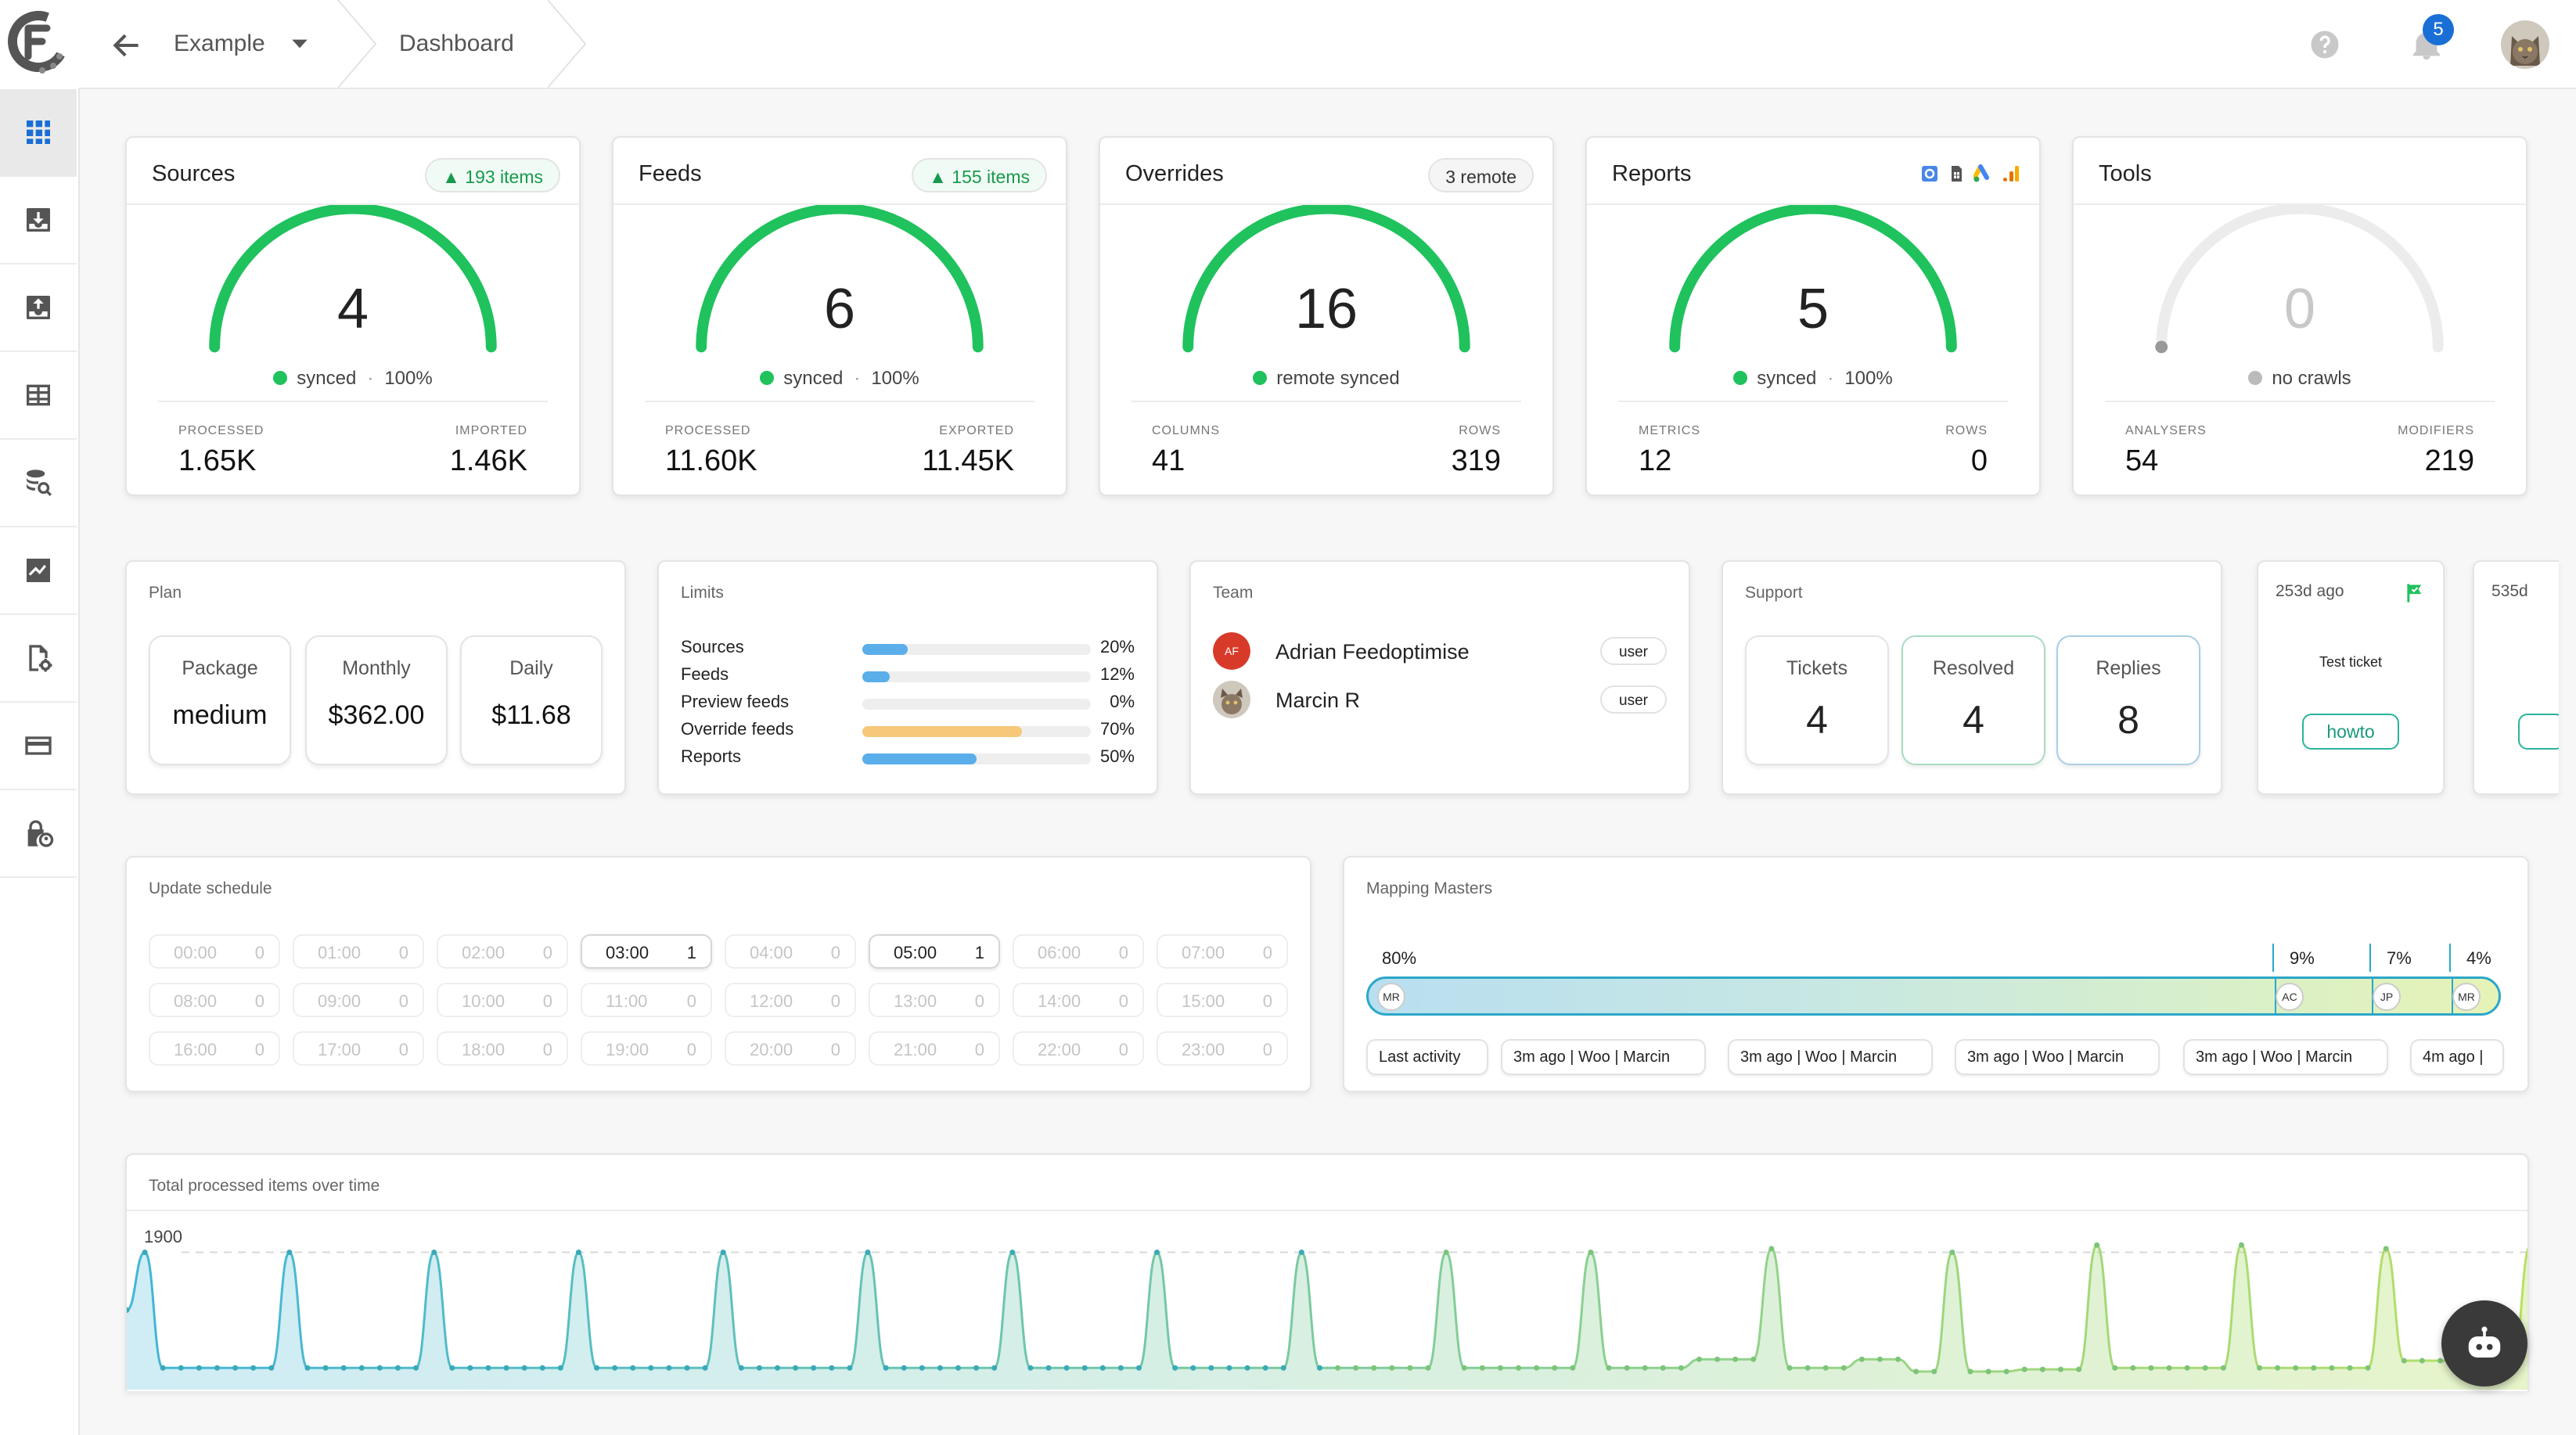 This screenshot has height=1435, width=2576. Describe the element at coordinates (2484, 1343) in the screenshot. I see `chatbot-button` at that location.